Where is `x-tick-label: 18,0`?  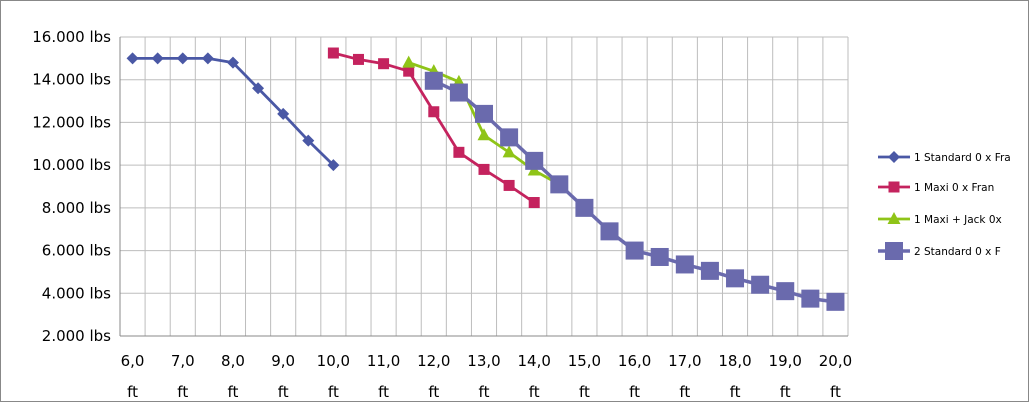
x-tick-label: 18,0 is located at coordinates (734, 361).